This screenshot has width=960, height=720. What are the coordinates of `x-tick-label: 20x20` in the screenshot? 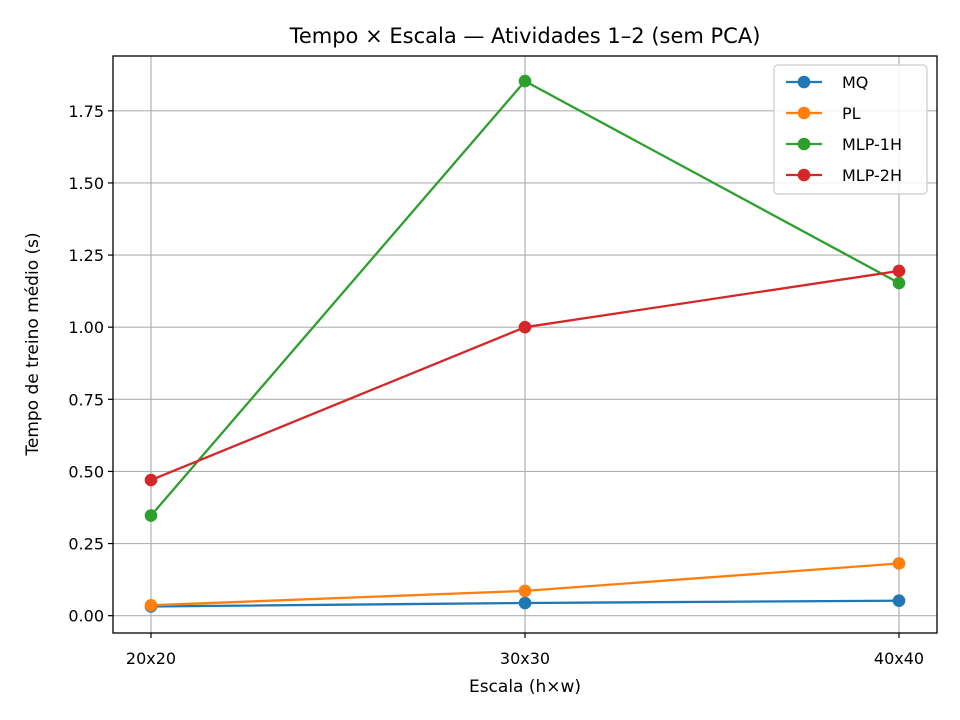 It's located at (151, 658).